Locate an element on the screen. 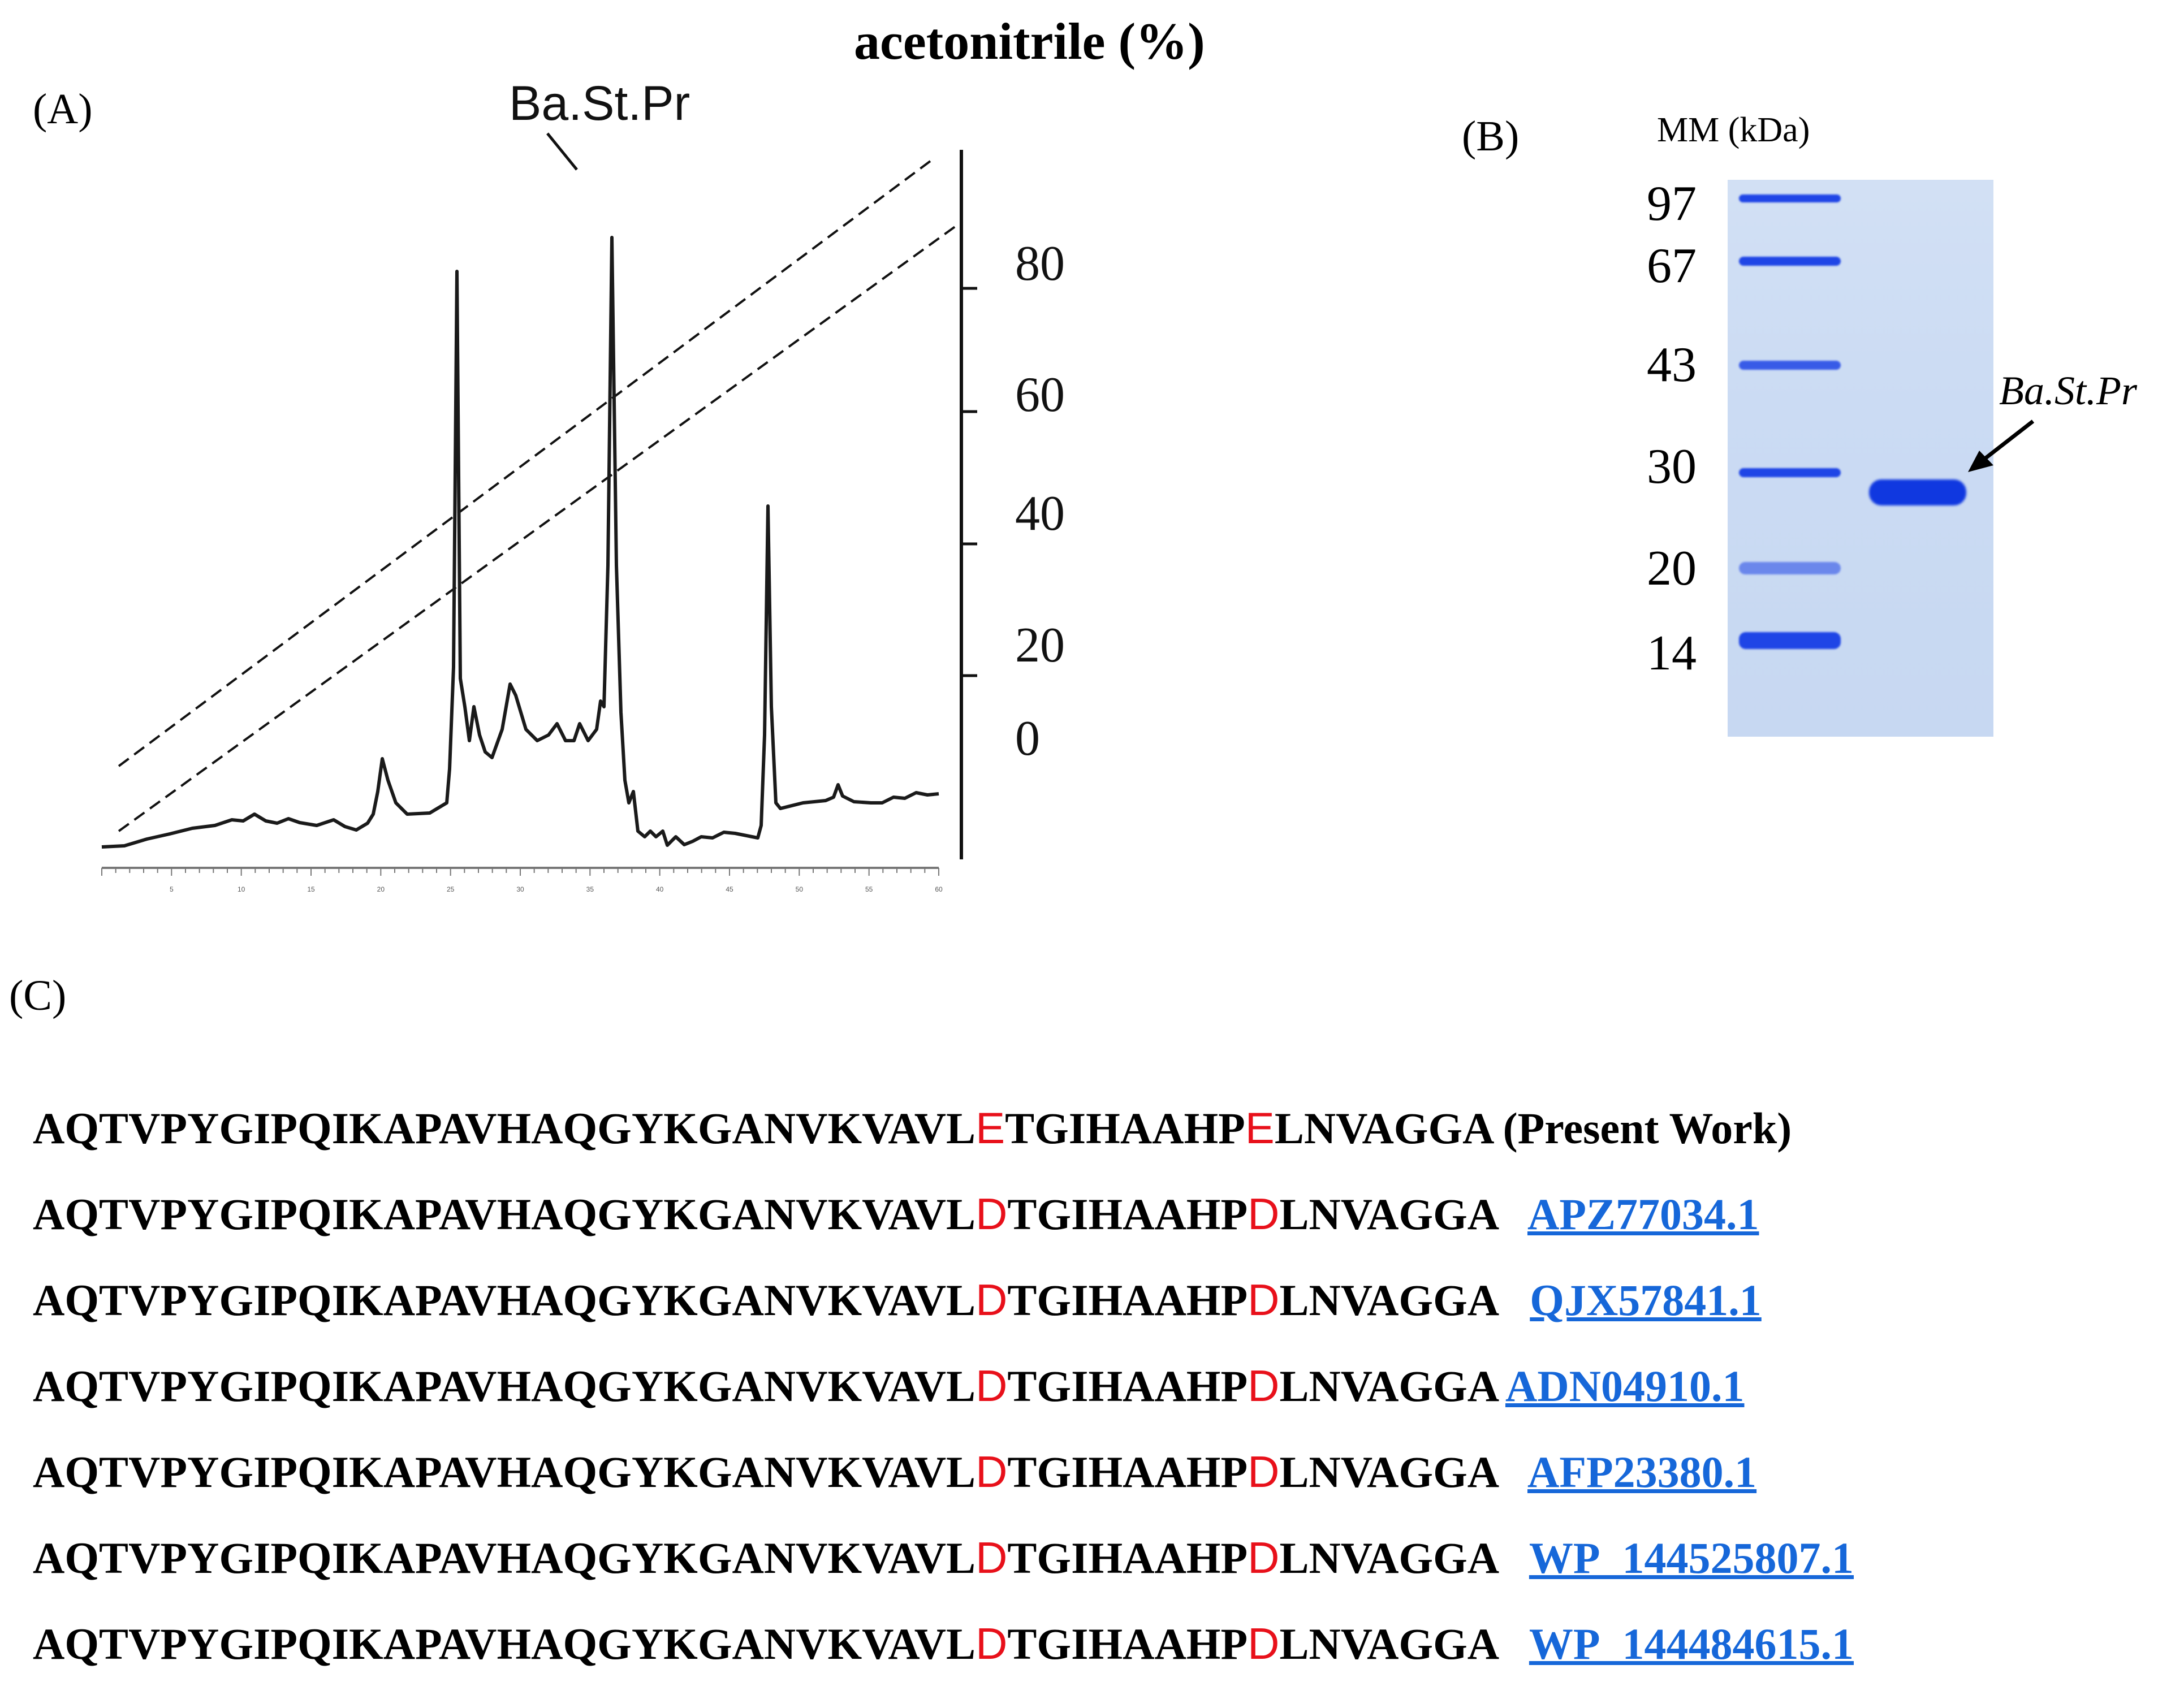 This screenshot has width=2184, height=1695. mw-label-43: 43 is located at coordinates (1672, 365).